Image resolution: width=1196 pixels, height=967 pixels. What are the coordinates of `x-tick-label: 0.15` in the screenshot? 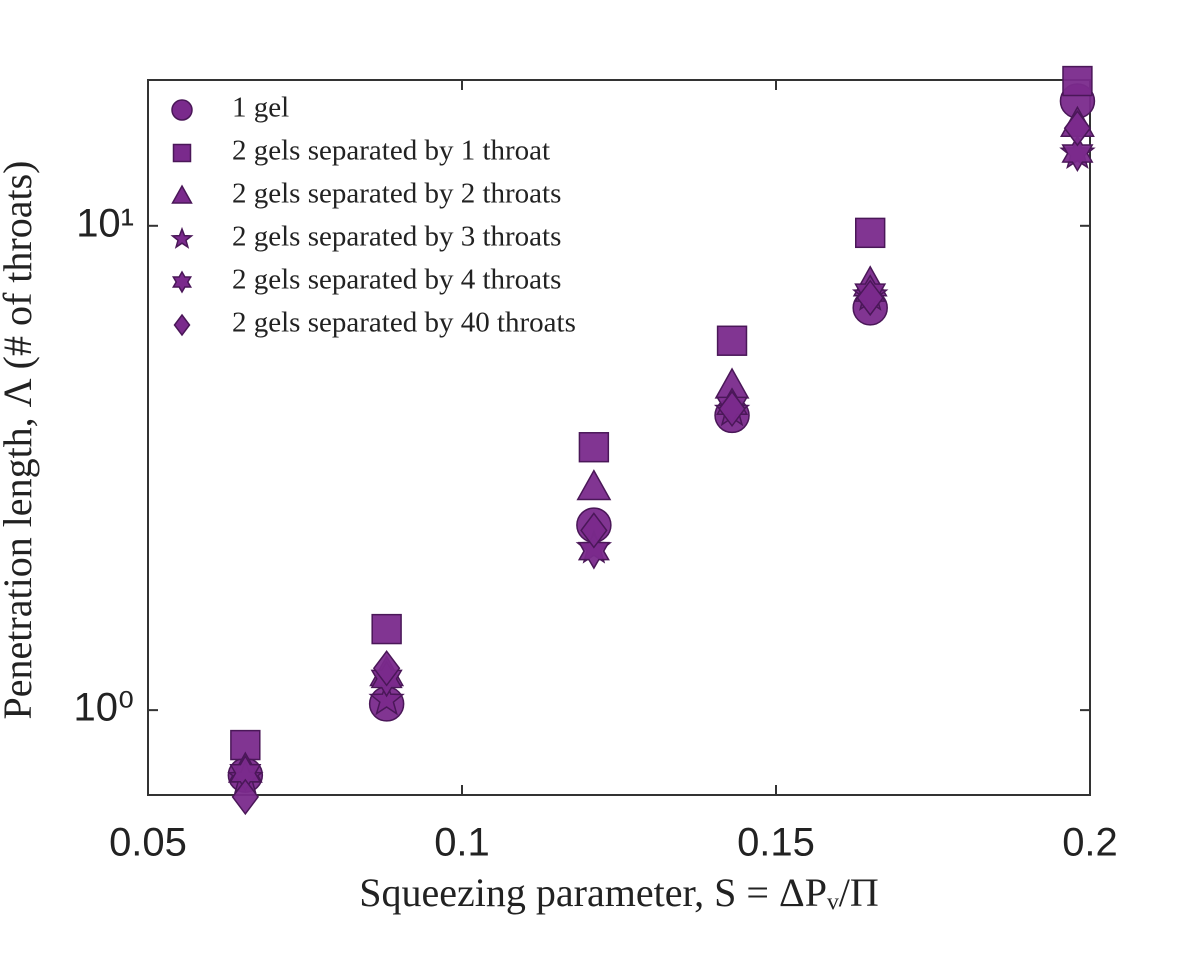 It's located at (776, 843).